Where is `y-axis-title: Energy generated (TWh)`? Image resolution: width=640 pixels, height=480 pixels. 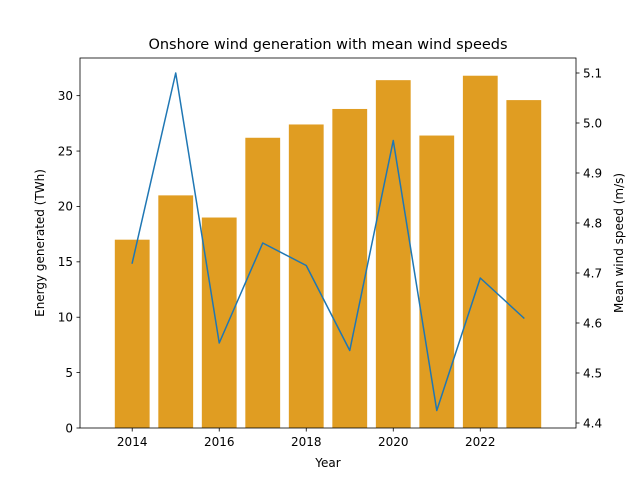 y-axis-title: Energy generated (TWh) is located at coordinates (40, 243).